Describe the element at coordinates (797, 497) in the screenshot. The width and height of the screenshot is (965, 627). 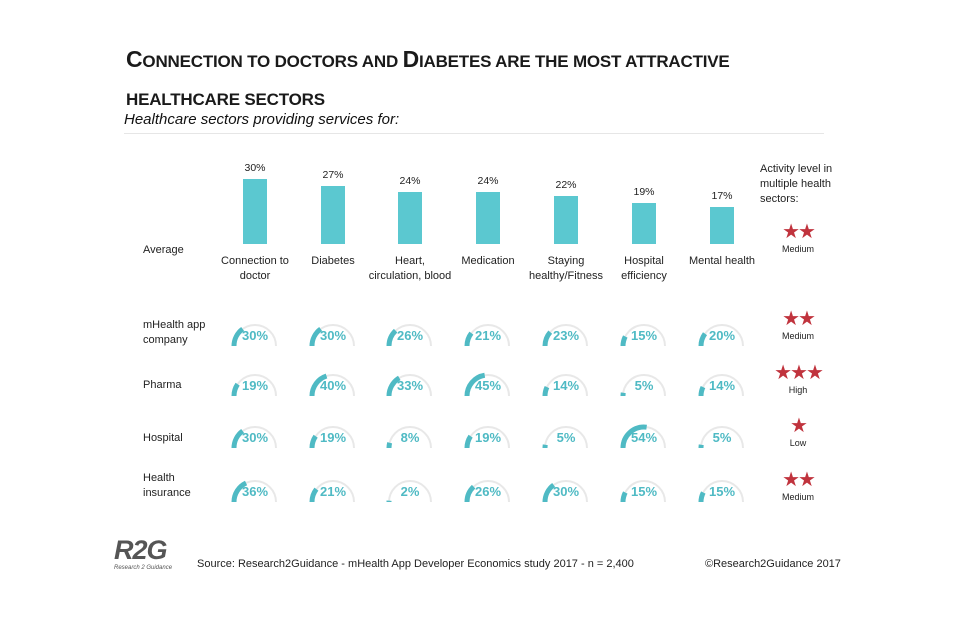
I see `group-4-activity-label: Medium` at that location.